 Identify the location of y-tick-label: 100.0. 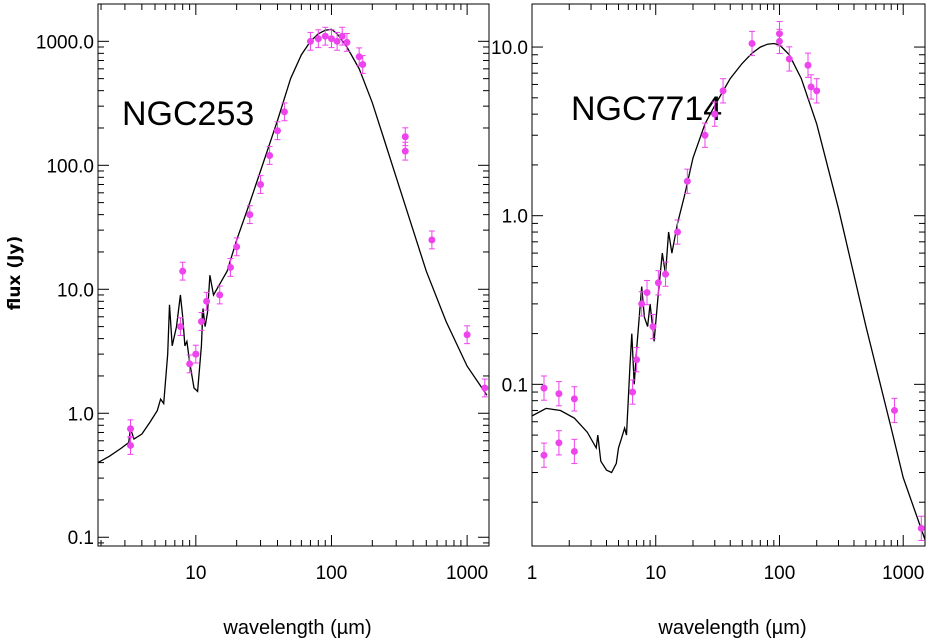
(70, 166).